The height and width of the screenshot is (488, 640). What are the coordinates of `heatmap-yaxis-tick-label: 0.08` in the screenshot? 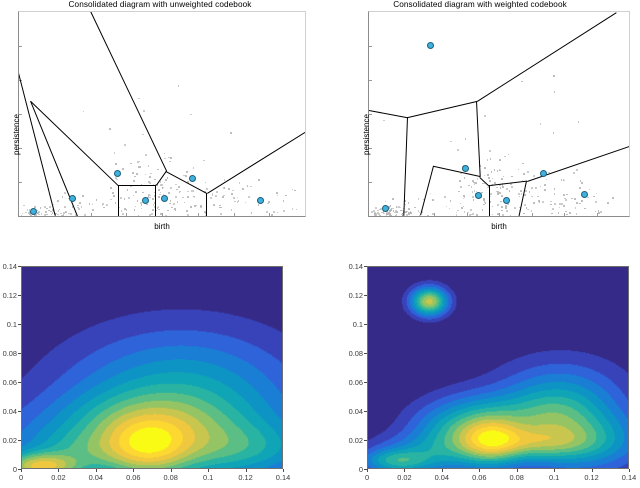 It's located at (9, 353).